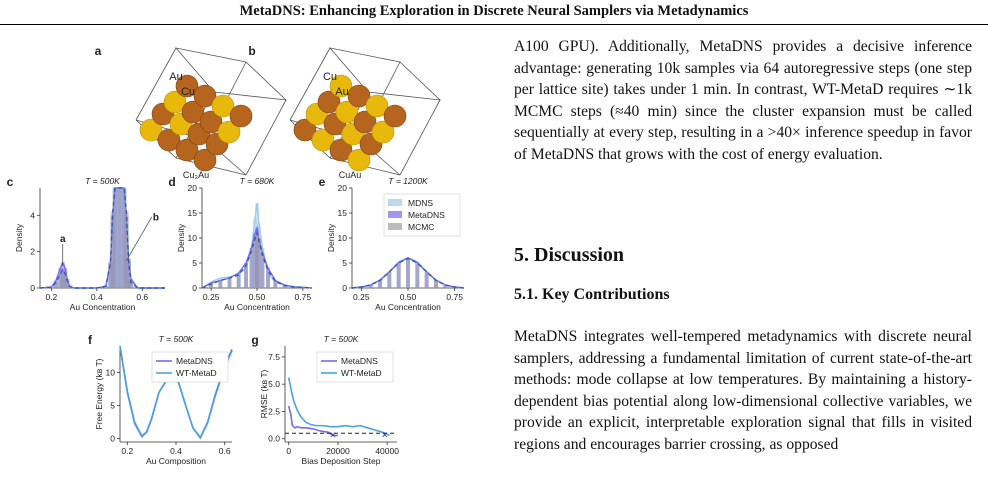  I want to click on panel-g-y-tick-label: 7.5, so click(274, 357).